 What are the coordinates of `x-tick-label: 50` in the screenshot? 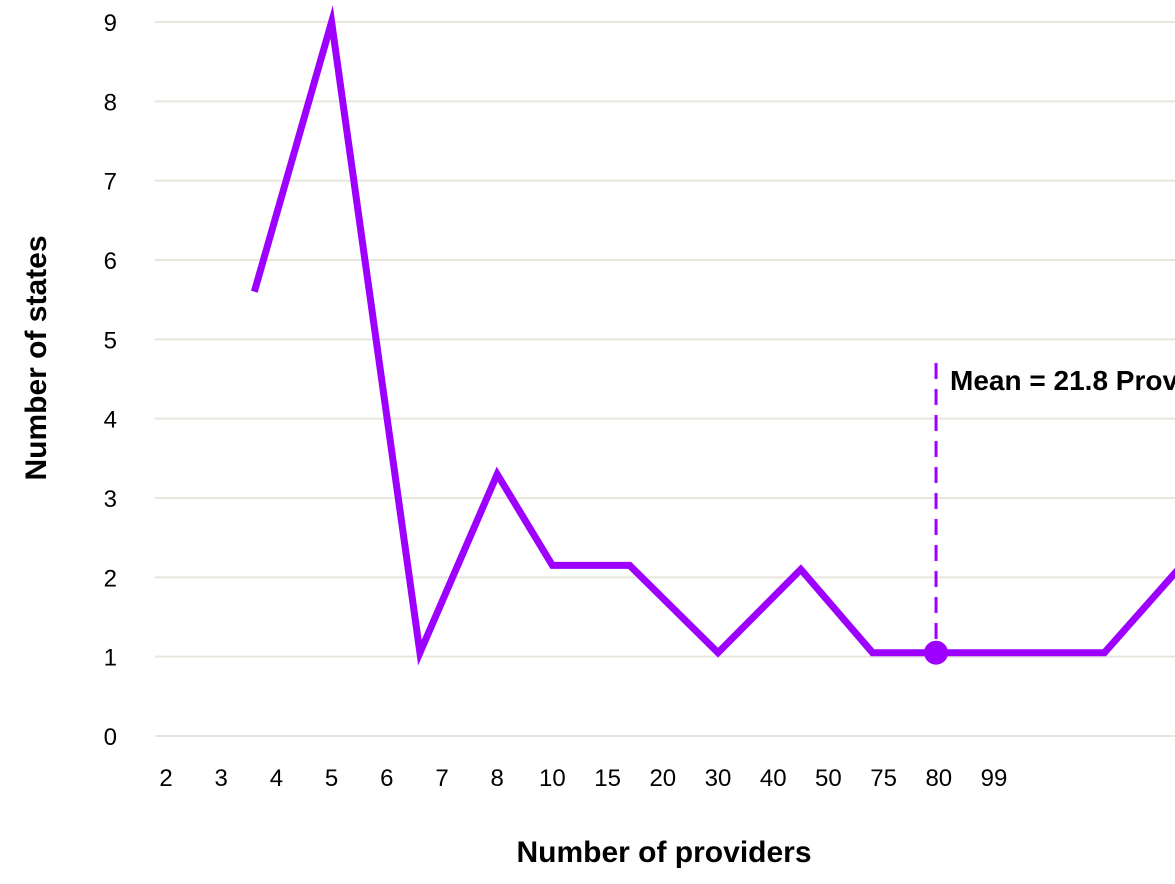 It's located at (828, 778).